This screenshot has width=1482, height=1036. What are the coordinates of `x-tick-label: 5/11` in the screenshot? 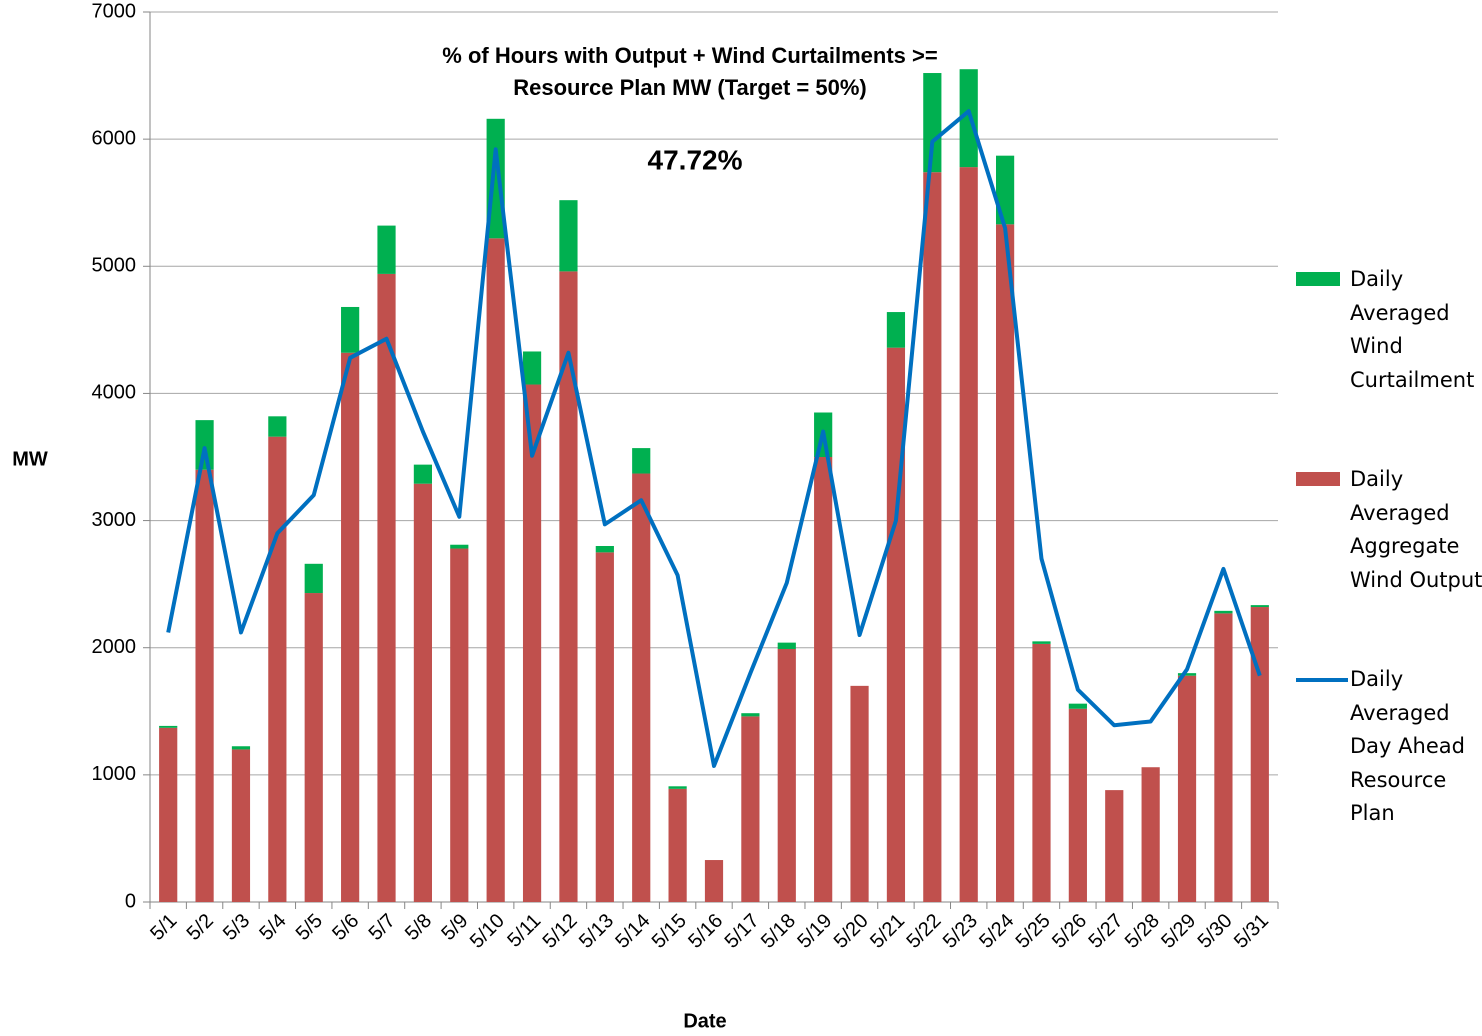 It's located at (524, 931).